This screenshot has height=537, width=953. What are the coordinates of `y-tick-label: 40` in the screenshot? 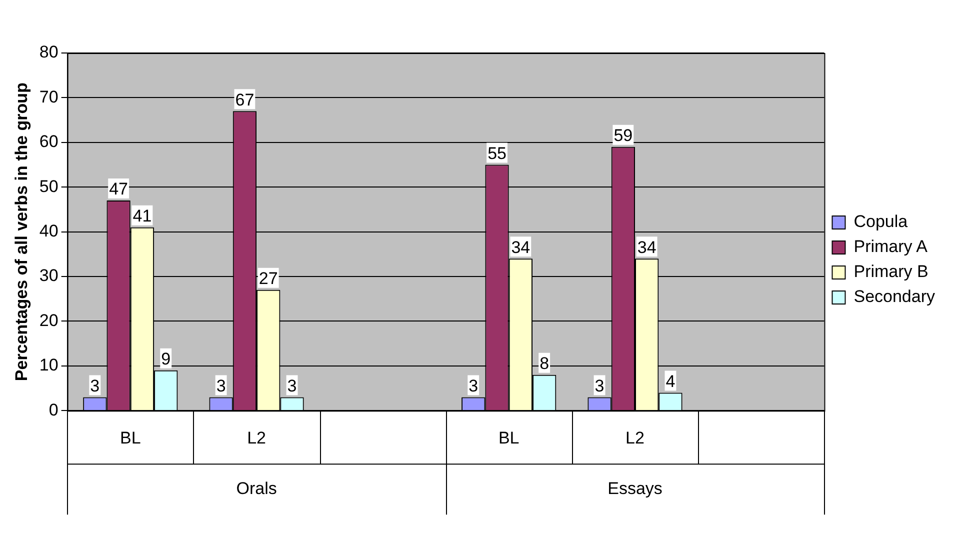 It's located at (48, 230).